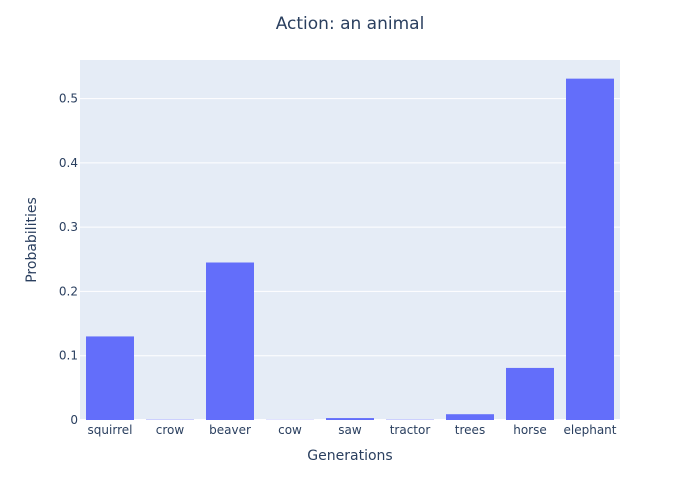 The height and width of the screenshot is (500, 700). What do you see at coordinates (350, 419) in the screenshot?
I see `bar-saw` at bounding box center [350, 419].